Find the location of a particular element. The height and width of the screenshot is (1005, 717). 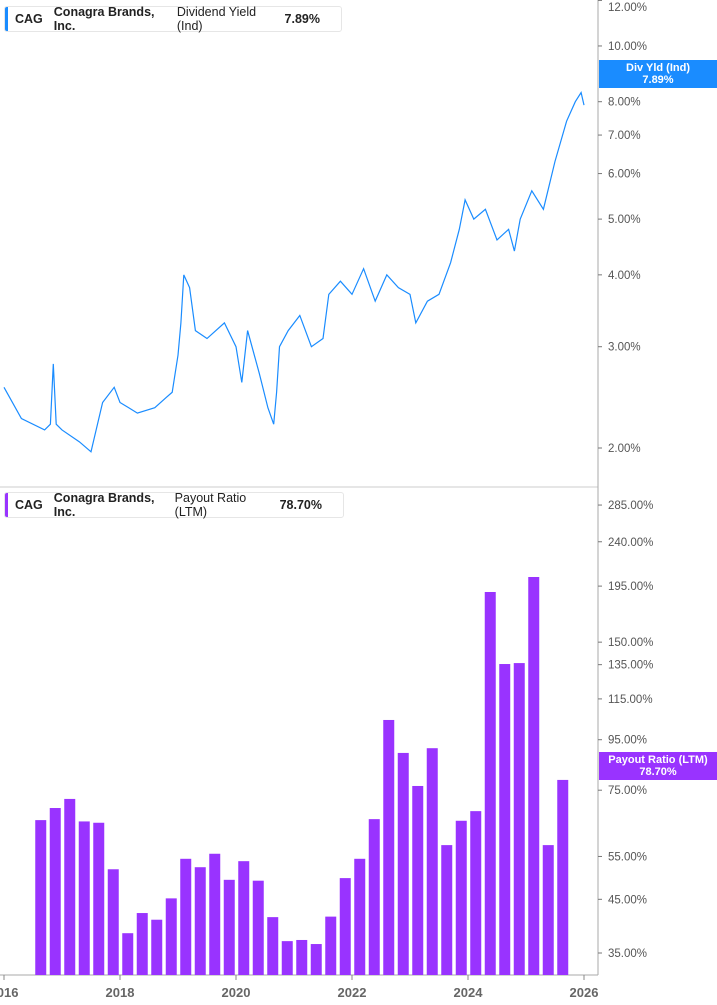

y-tick-label: 4.00% is located at coordinates (624, 276).